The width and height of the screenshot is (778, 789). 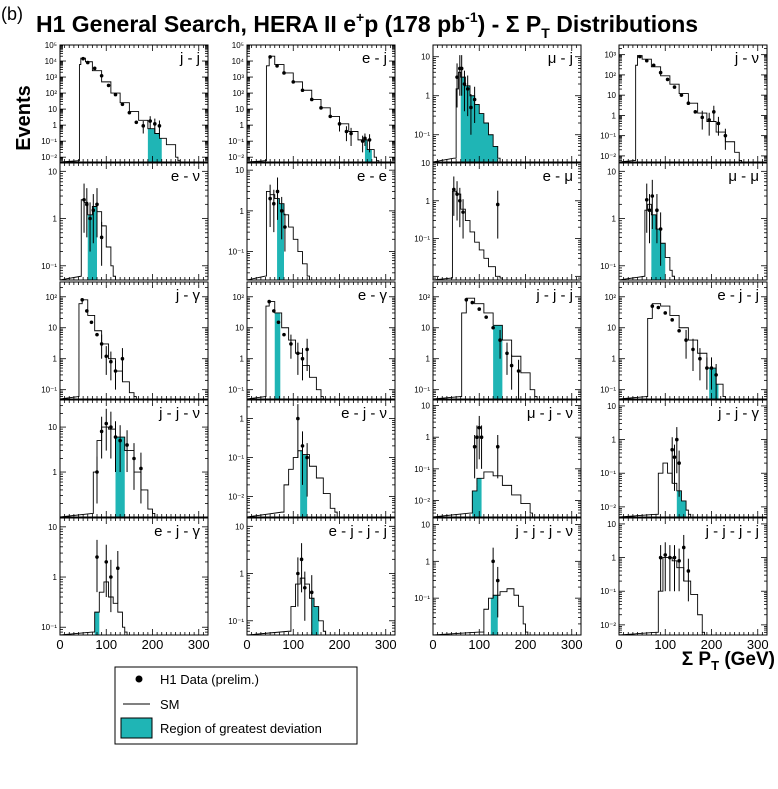 I want to click on panel-10: 10⁻¹ 1 10 10² e - γ, so click(x=312, y=340).